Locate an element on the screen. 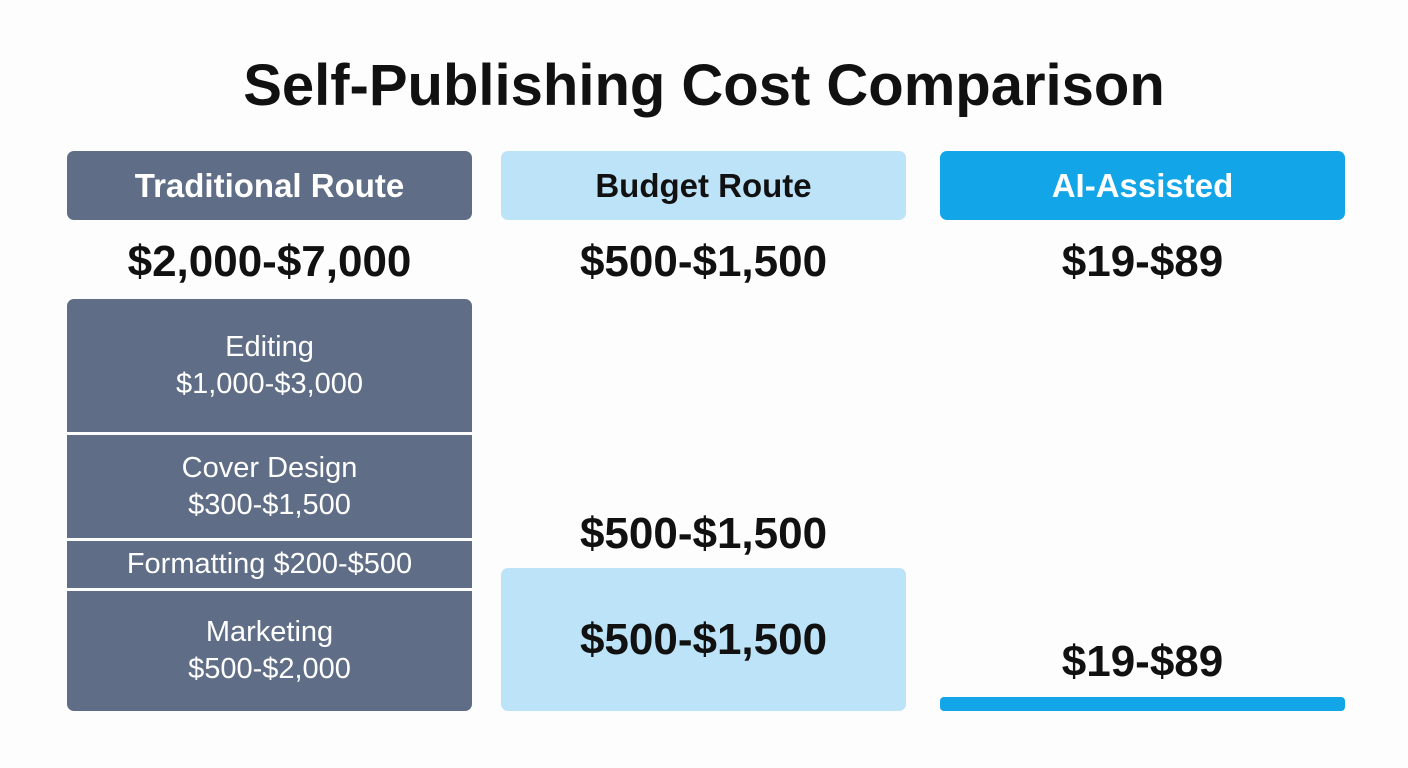 The image size is (1408, 768). cost-segment: Editing $1,000-$3,000 is located at coordinates (269, 365).